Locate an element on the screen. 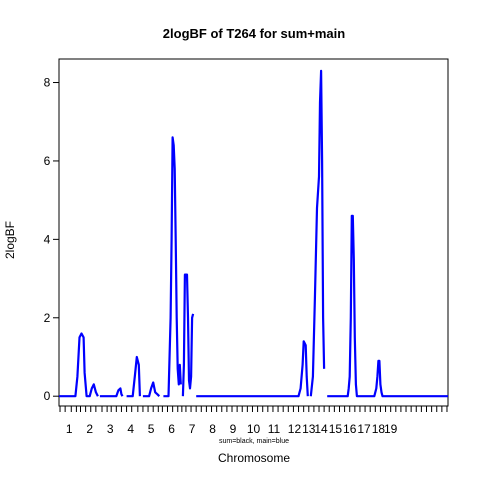 The height and width of the screenshot is (480, 480). y-tick-label: 8 is located at coordinates (47, 83).